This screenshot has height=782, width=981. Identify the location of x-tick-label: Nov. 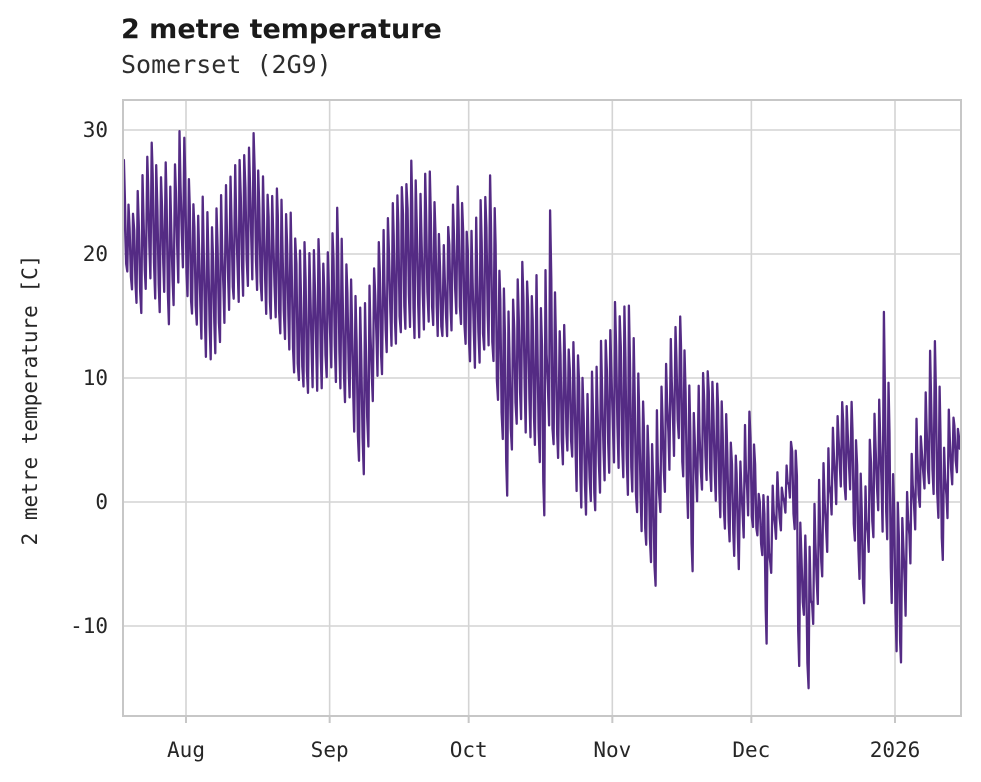
(612, 750).